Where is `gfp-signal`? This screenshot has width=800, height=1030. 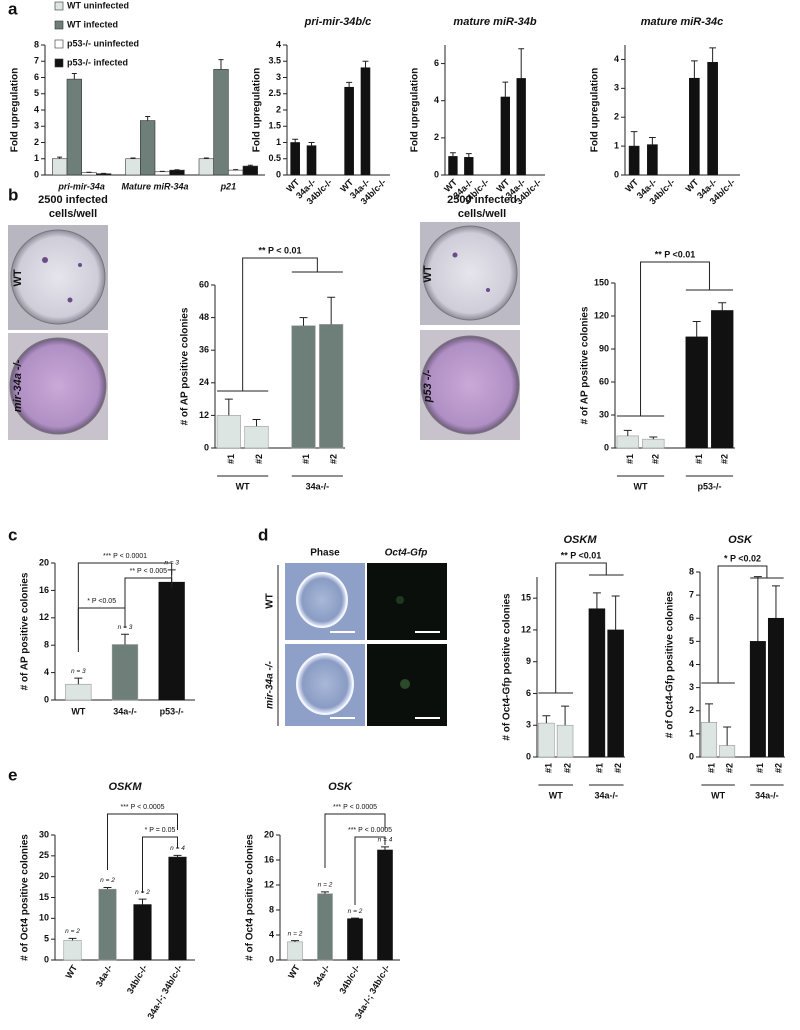 gfp-signal is located at coordinates (405, 684).